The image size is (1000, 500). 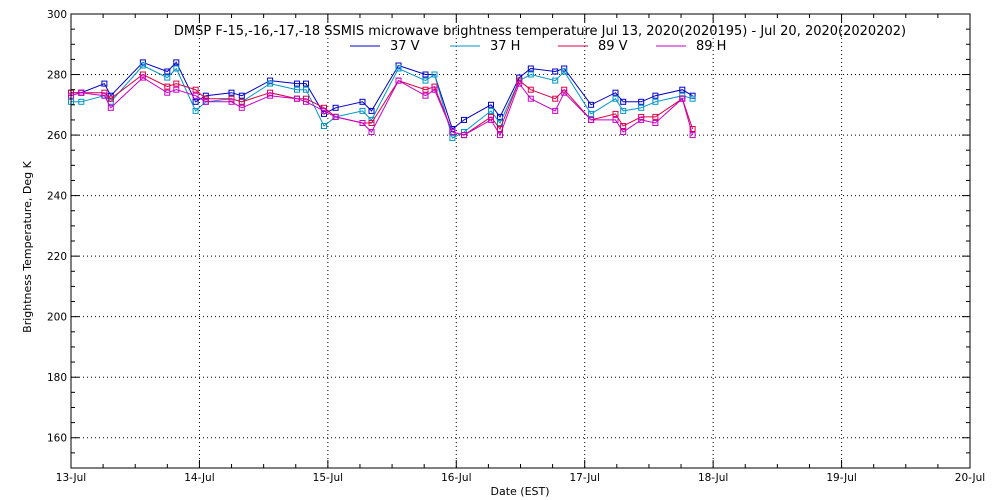 What do you see at coordinates (713, 478) in the screenshot?
I see `x-tick-label: 18-Jul` at bounding box center [713, 478].